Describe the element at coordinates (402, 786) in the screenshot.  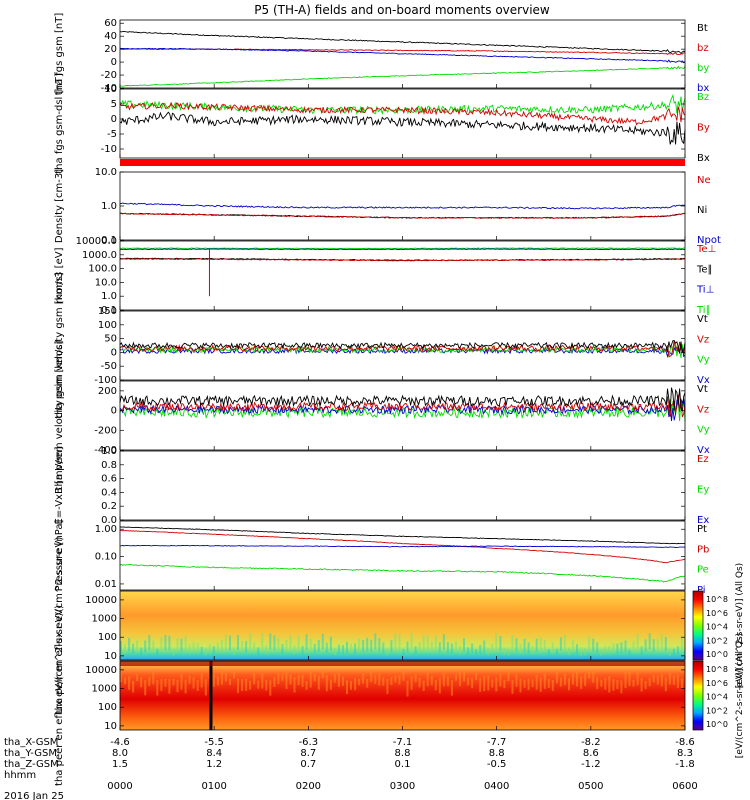
I see `time-tick-label: 0300` at that location.